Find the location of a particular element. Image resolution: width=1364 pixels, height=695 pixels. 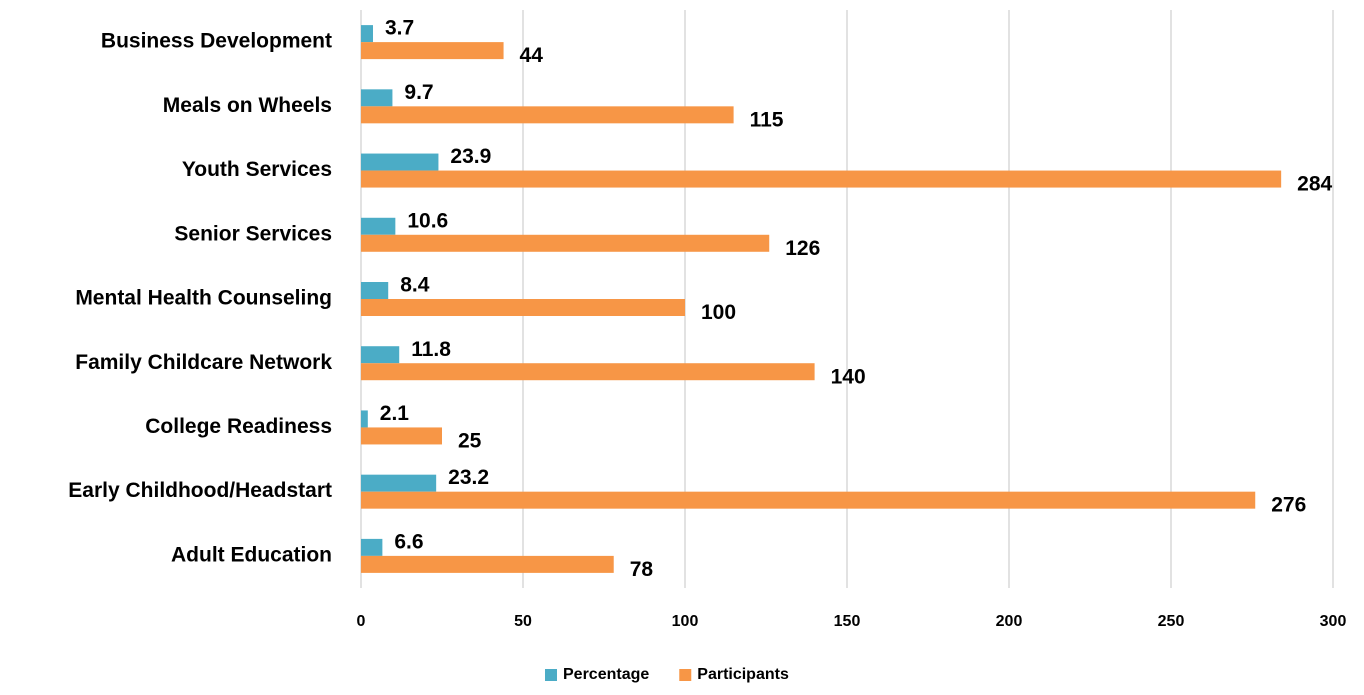

x-tick-label: 250 is located at coordinates (1171, 621).